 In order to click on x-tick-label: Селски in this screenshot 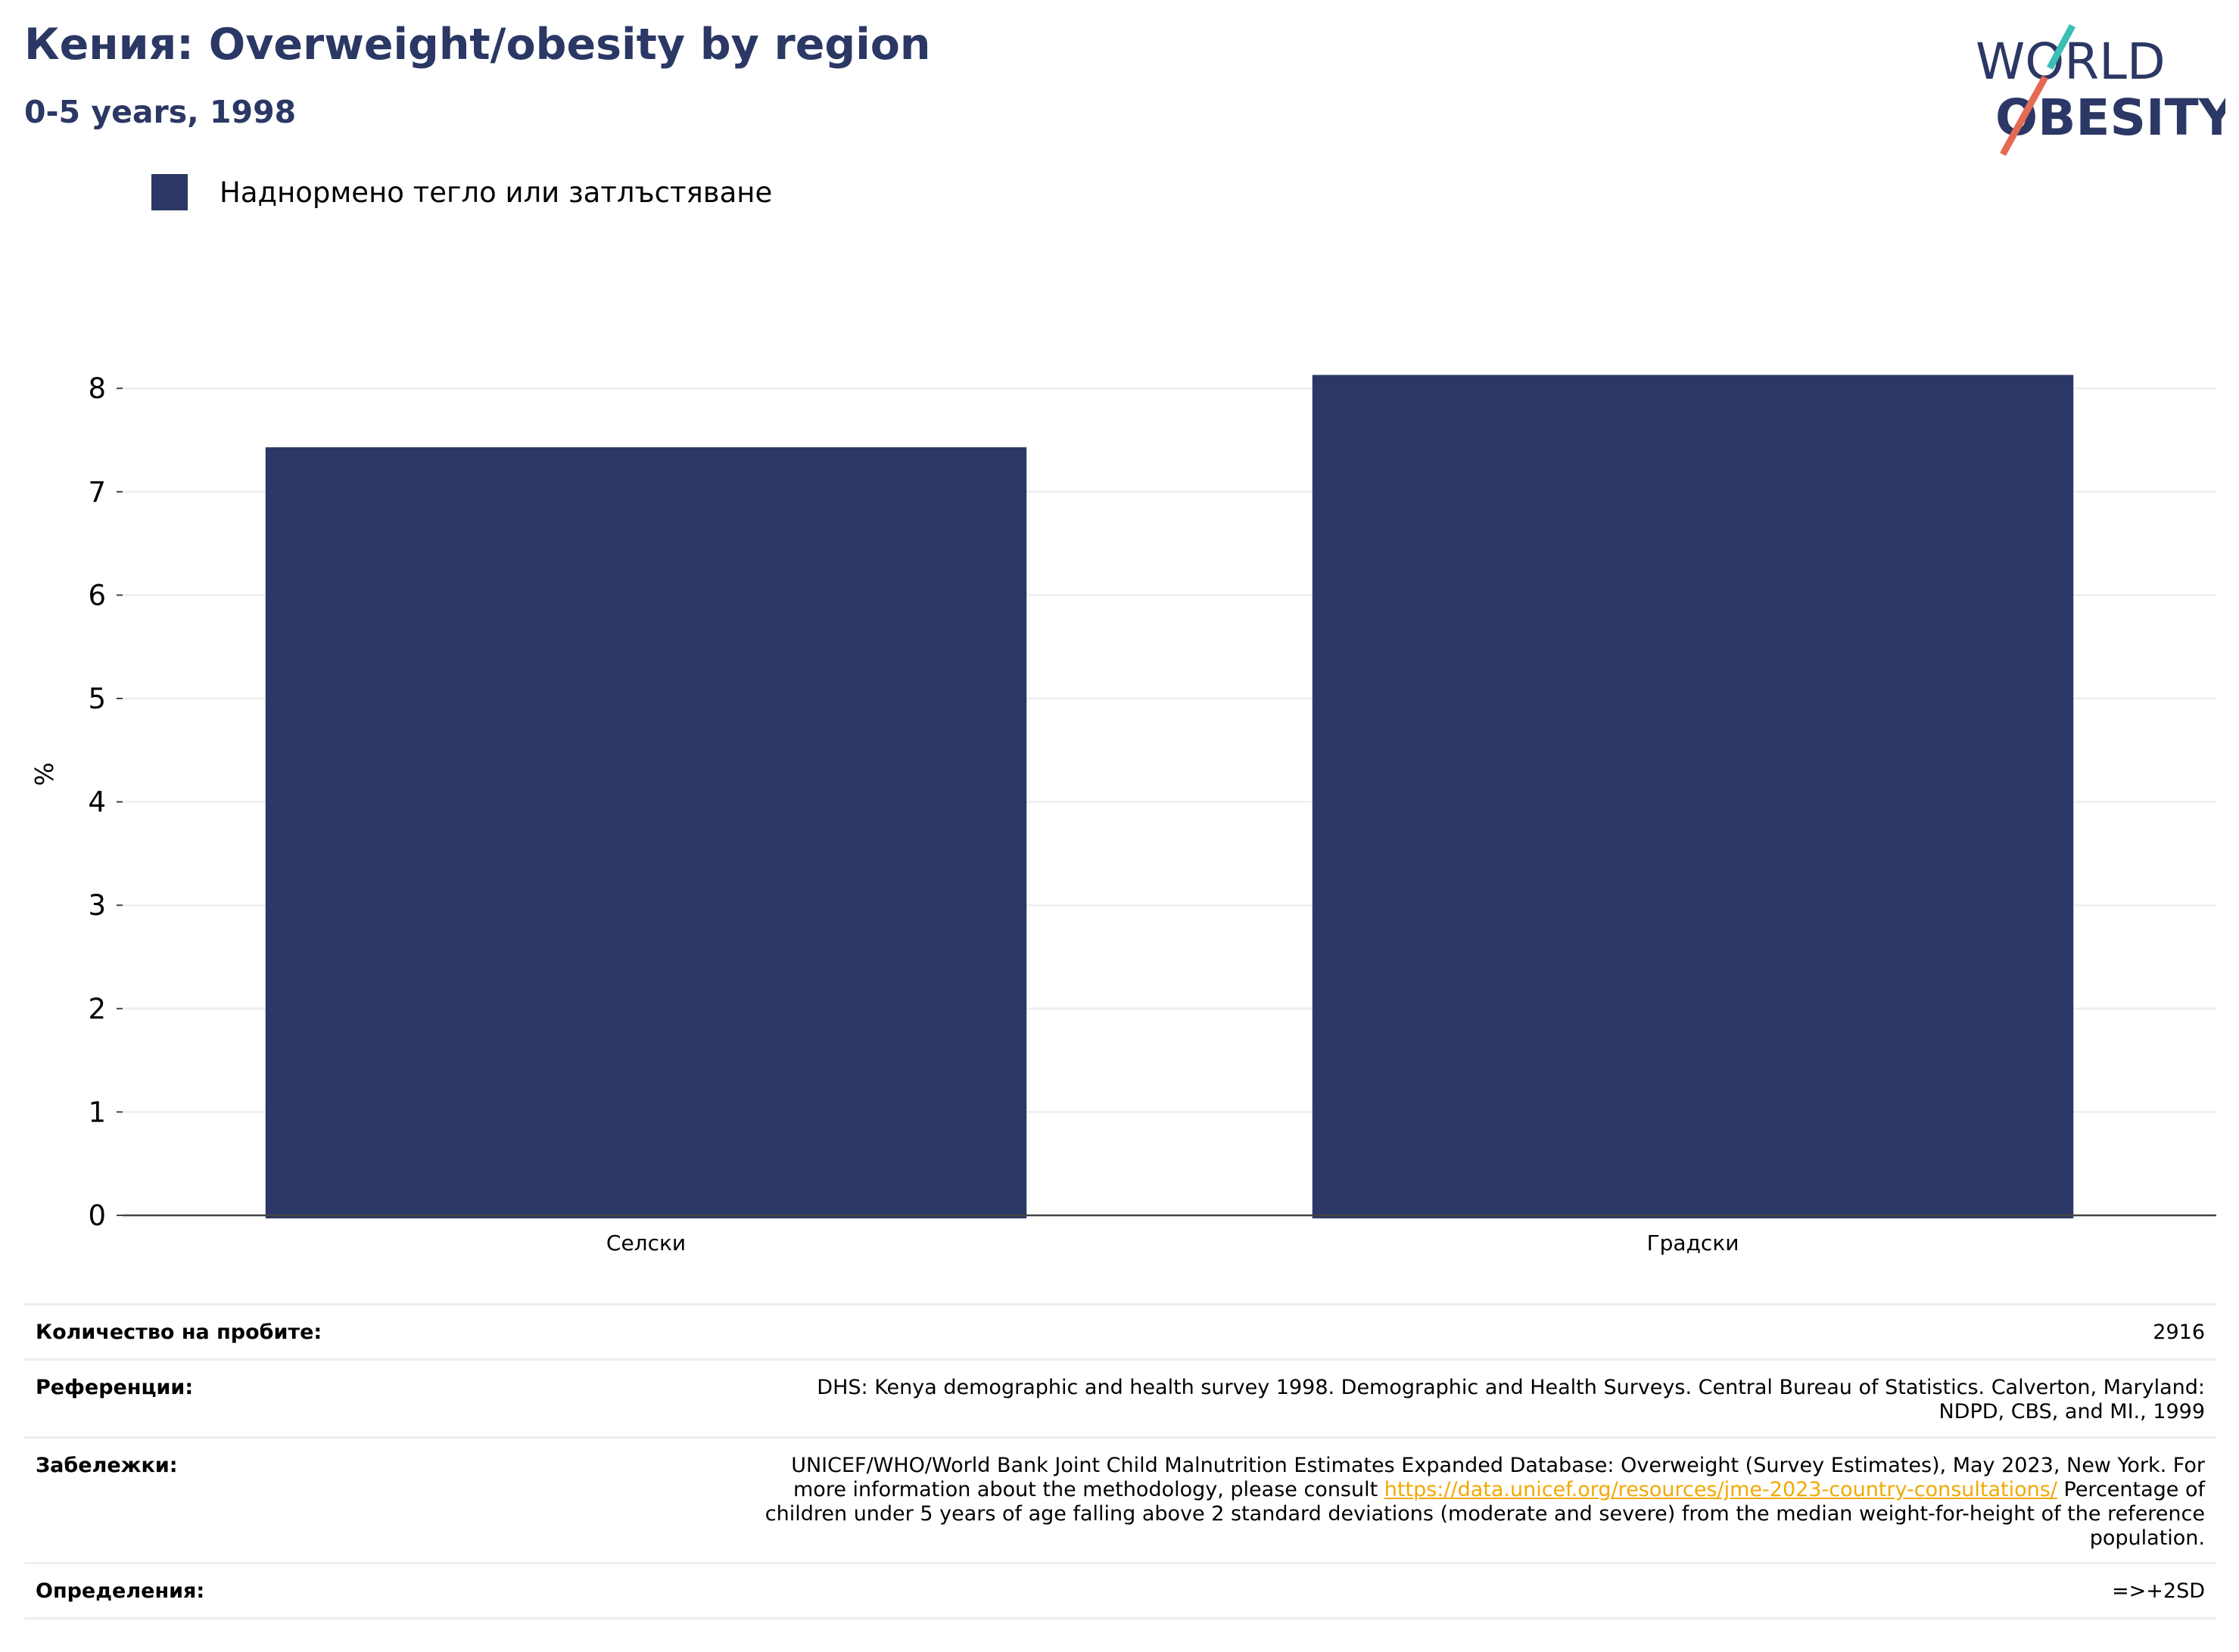, I will do `click(646, 1242)`.